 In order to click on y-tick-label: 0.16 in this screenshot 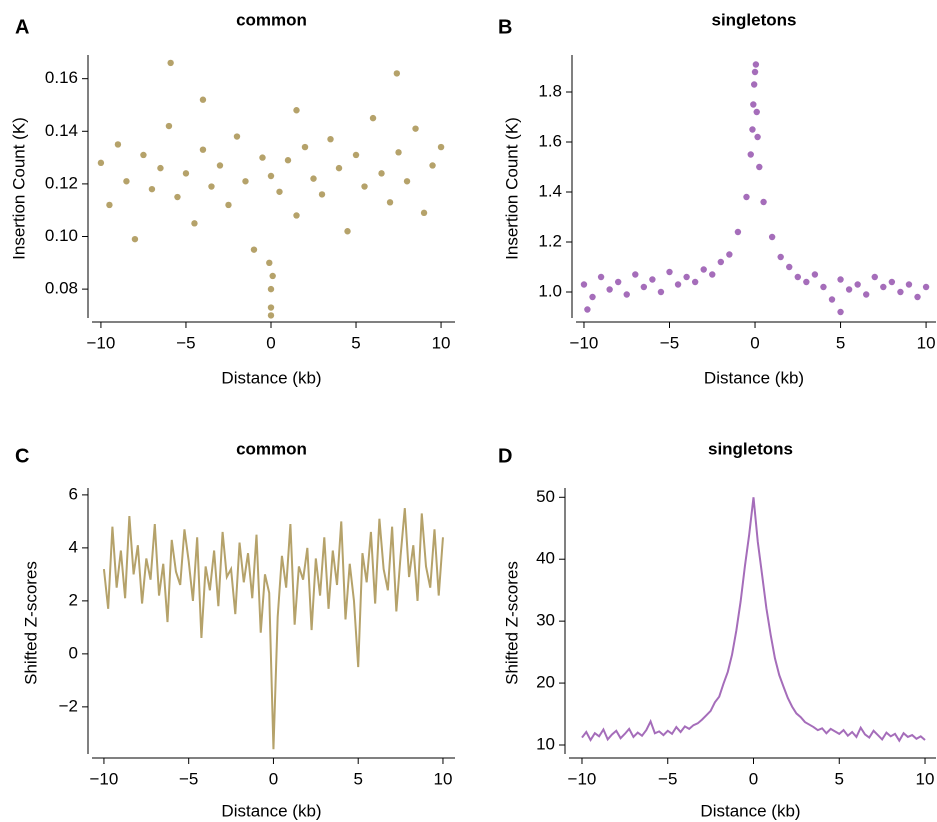, I will do `click(61, 77)`.